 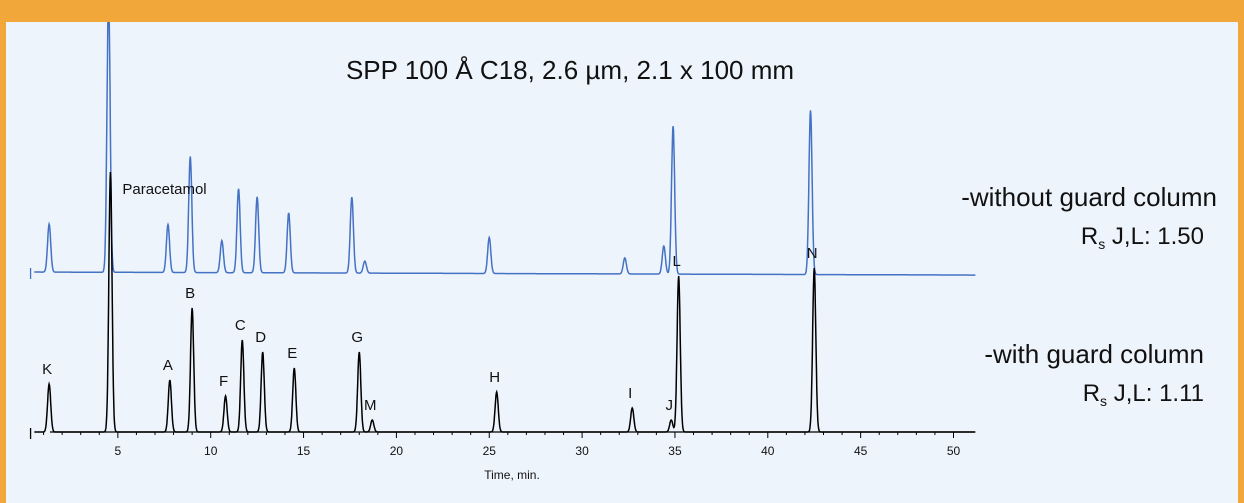 I want to click on series-1-resolution: Rs J,L: 1.50, so click(x=1142, y=237).